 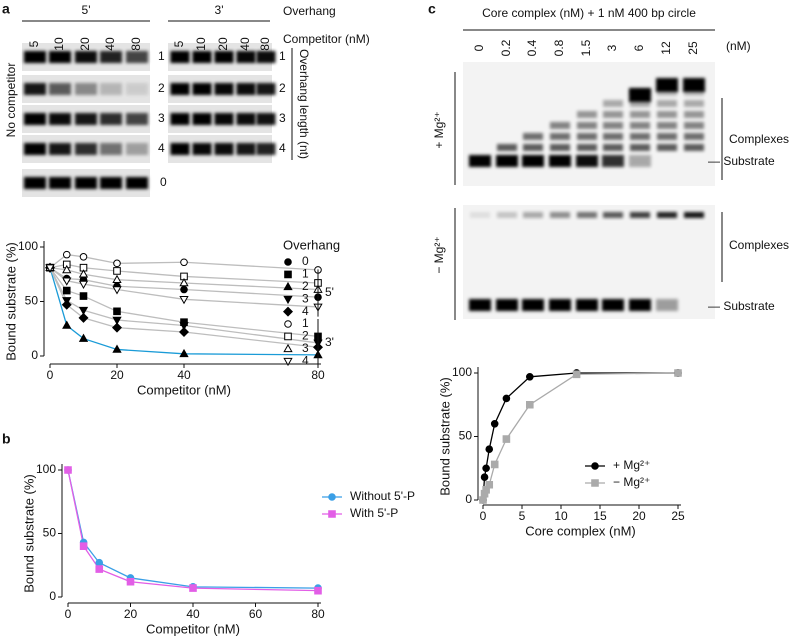 What do you see at coordinates (532, 47) in the screenshot?
I see `lane-label: 0.4` at bounding box center [532, 47].